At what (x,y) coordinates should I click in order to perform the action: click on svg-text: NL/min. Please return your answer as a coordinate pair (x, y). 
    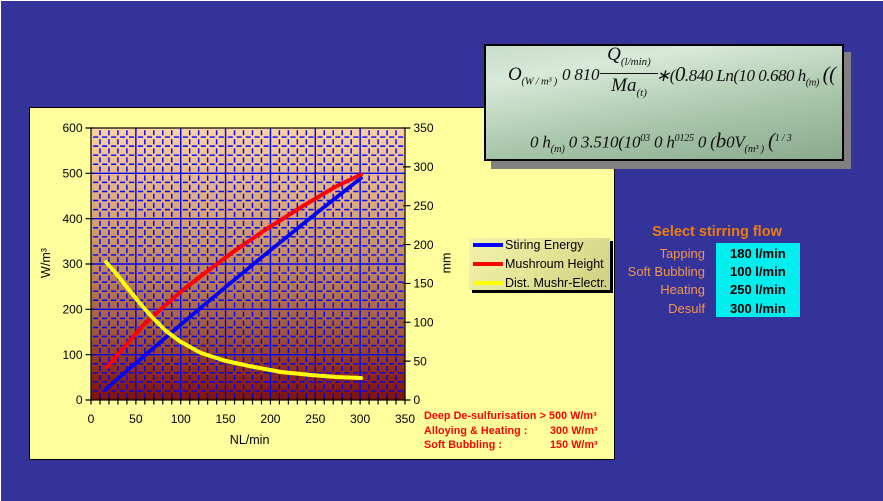
    Looking at the image, I should click on (250, 440).